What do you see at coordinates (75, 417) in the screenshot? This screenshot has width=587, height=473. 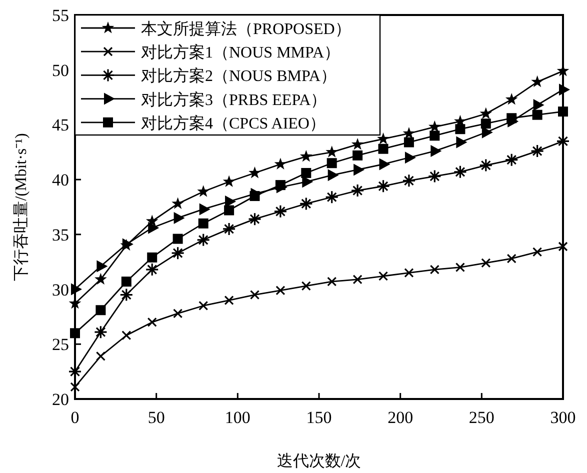 I see `x-tick-label: 0` at bounding box center [75, 417].